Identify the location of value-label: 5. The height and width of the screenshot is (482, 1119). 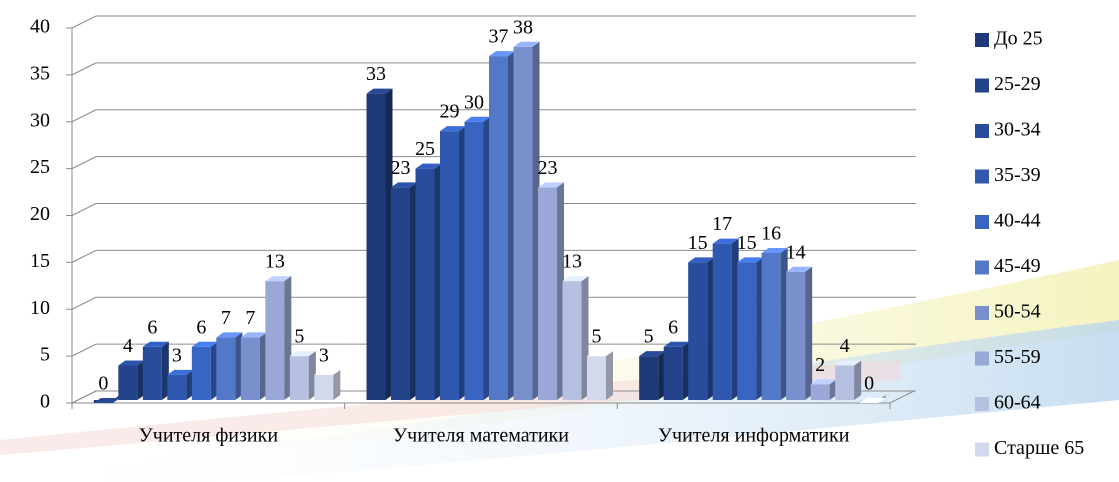
(597, 337).